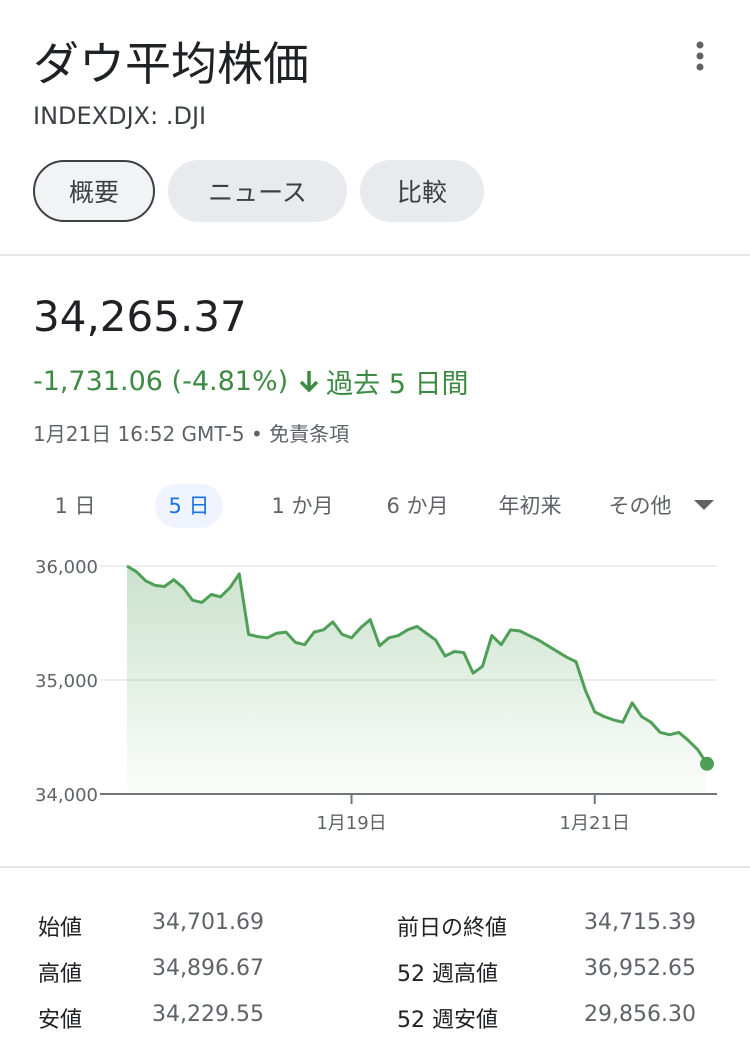  I want to click on stat-label: 前日の終値, so click(452, 928).